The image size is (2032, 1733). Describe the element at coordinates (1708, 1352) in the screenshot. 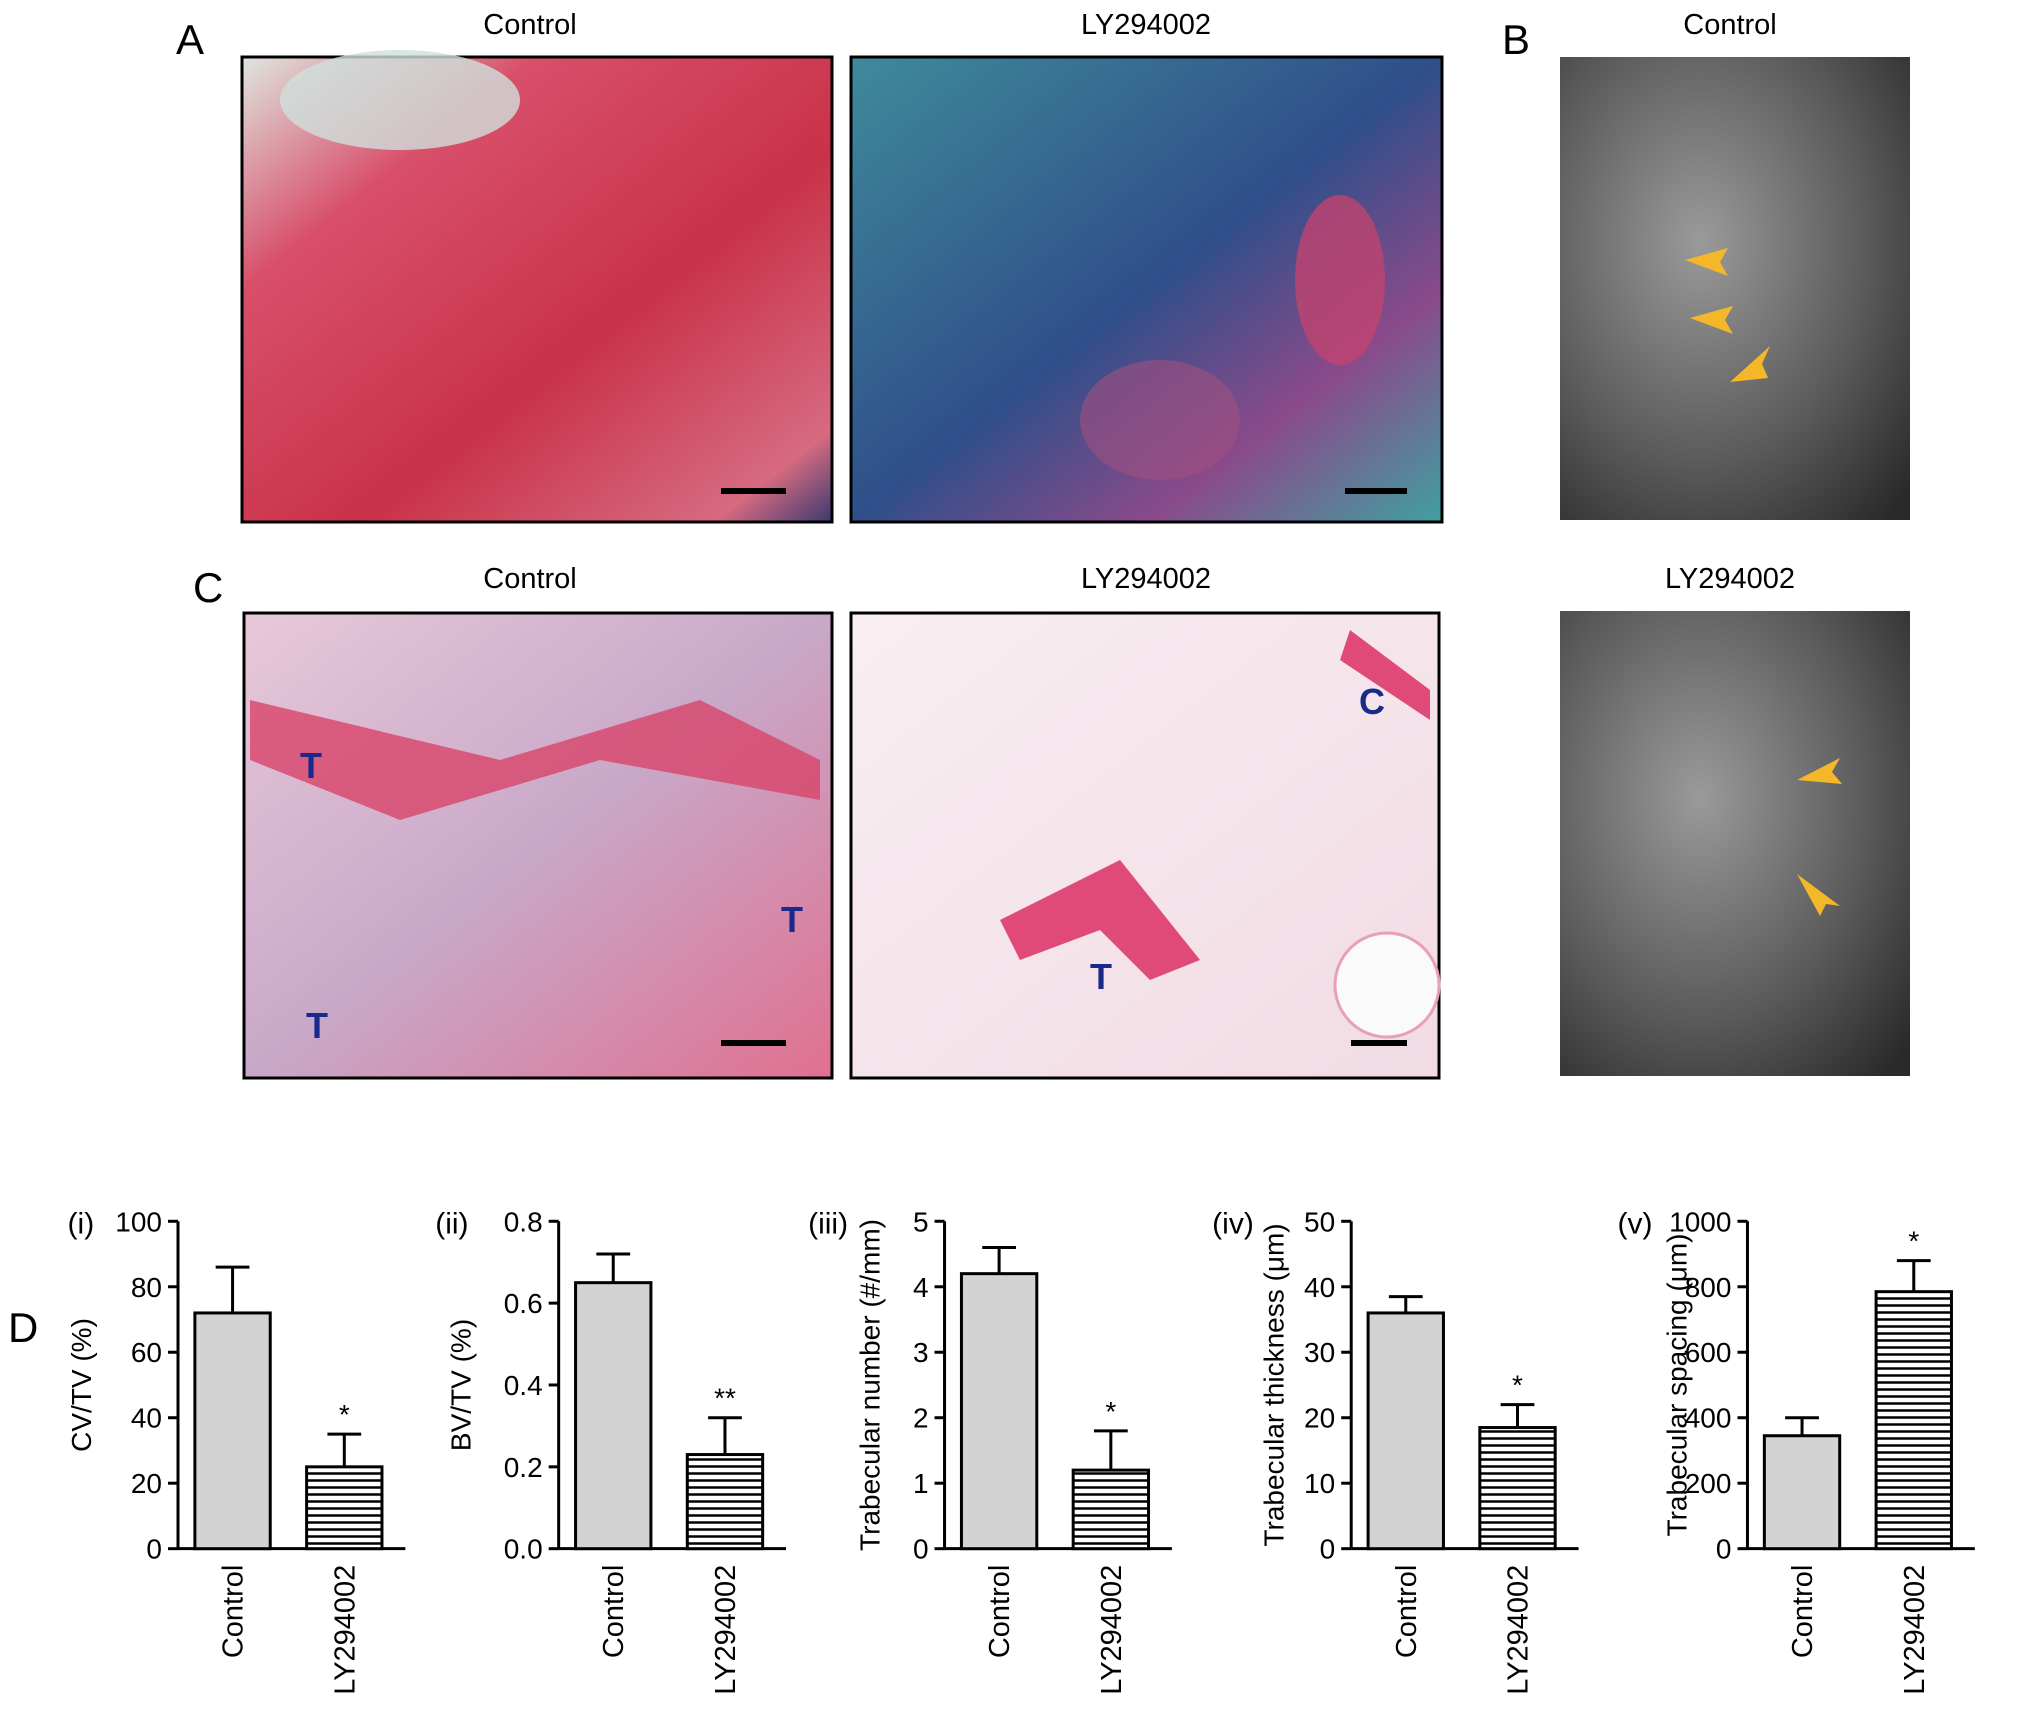

I see `y-tick-label: 600` at that location.